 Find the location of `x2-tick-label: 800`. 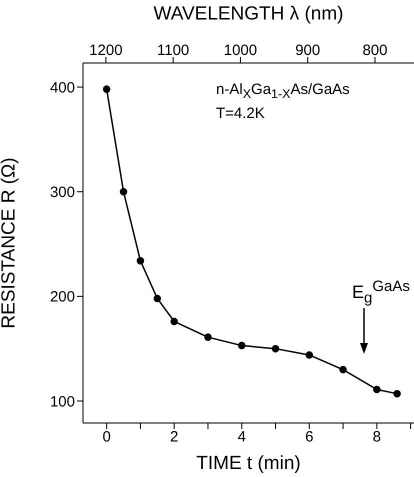

x2-tick-label: 800 is located at coordinates (375, 50).